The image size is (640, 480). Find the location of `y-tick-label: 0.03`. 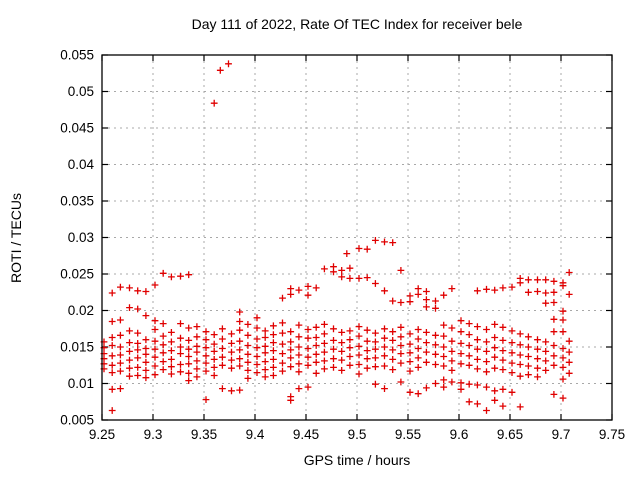

y-tick-label: 0.03 is located at coordinates (81, 237).